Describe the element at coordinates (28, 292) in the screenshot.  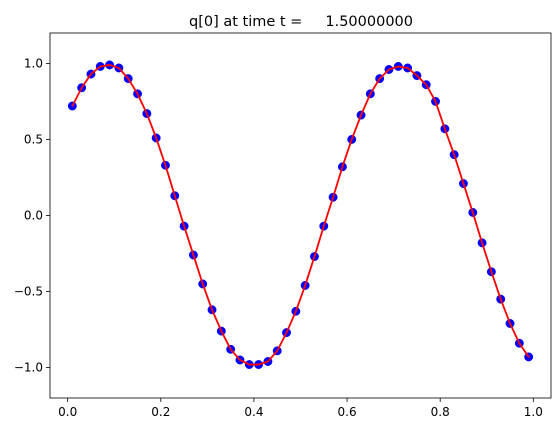
I see `y-tick-label: −0.5` at that location.